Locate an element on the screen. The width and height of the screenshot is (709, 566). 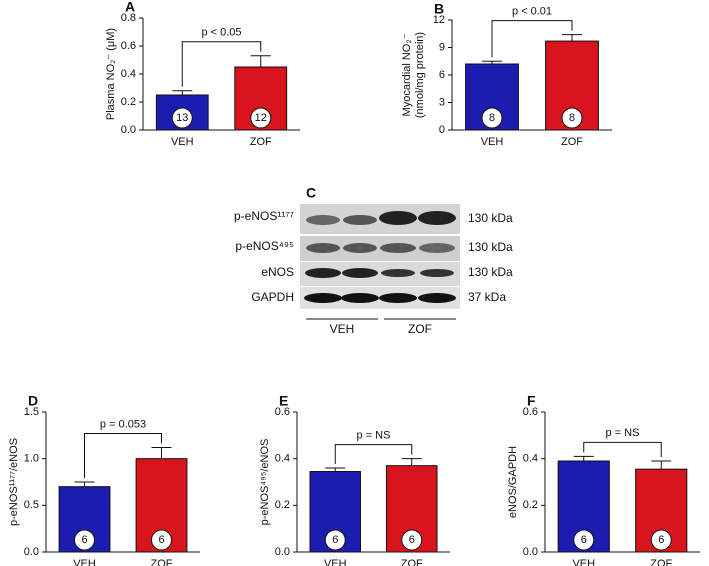
y-axis-label: p-eNOS¹¹⁷⁷/eNOS is located at coordinates (14, 482).